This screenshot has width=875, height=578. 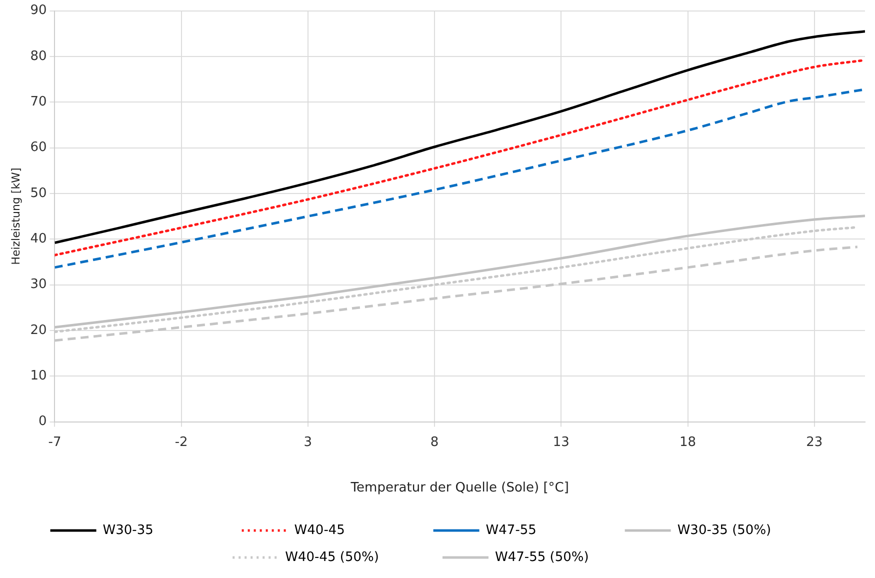 I want to click on y-tick-label: 40, so click(x=38, y=239).